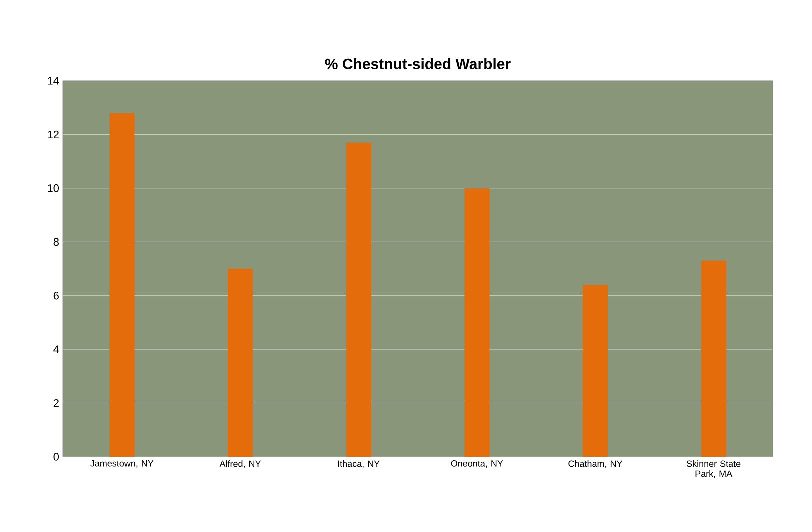 This screenshot has width=812, height=532. Describe the element at coordinates (56, 403) in the screenshot. I see `y-tick-label: 2` at that location.